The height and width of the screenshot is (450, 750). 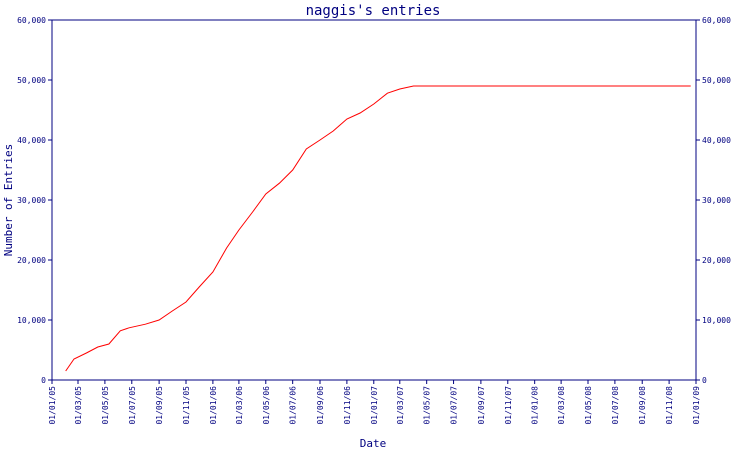 What do you see at coordinates (31, 20) in the screenshot?
I see `y-tick-label-left: 60,000` at bounding box center [31, 20].